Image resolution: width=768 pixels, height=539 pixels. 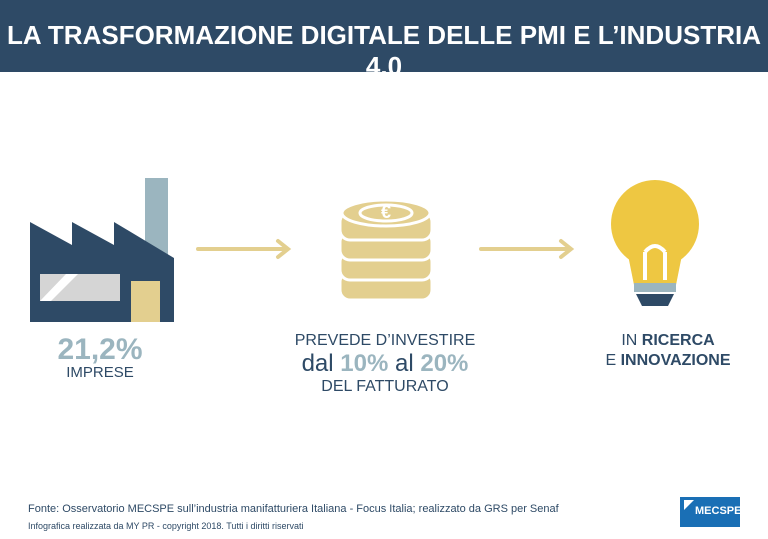 I want to click on text: al, so click(x=404, y=363).